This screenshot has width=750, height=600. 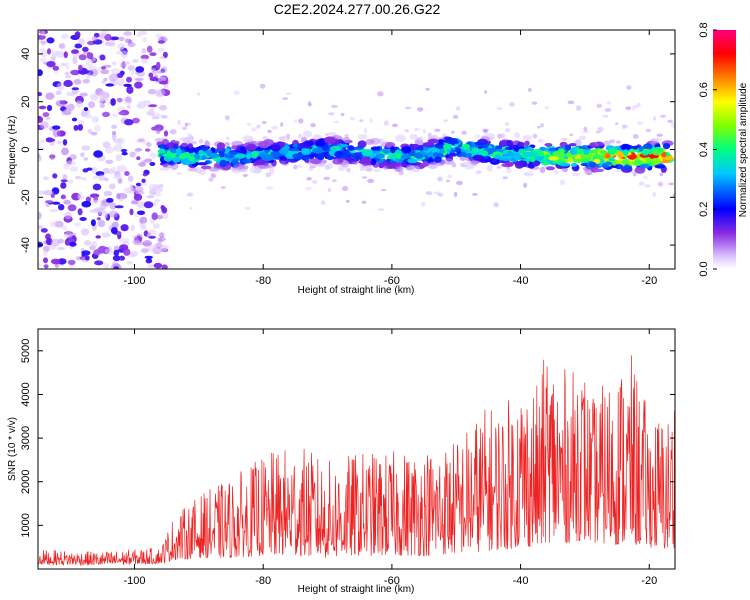 What do you see at coordinates (26, 54) in the screenshot?
I see `y-tick-label: 40` at bounding box center [26, 54].